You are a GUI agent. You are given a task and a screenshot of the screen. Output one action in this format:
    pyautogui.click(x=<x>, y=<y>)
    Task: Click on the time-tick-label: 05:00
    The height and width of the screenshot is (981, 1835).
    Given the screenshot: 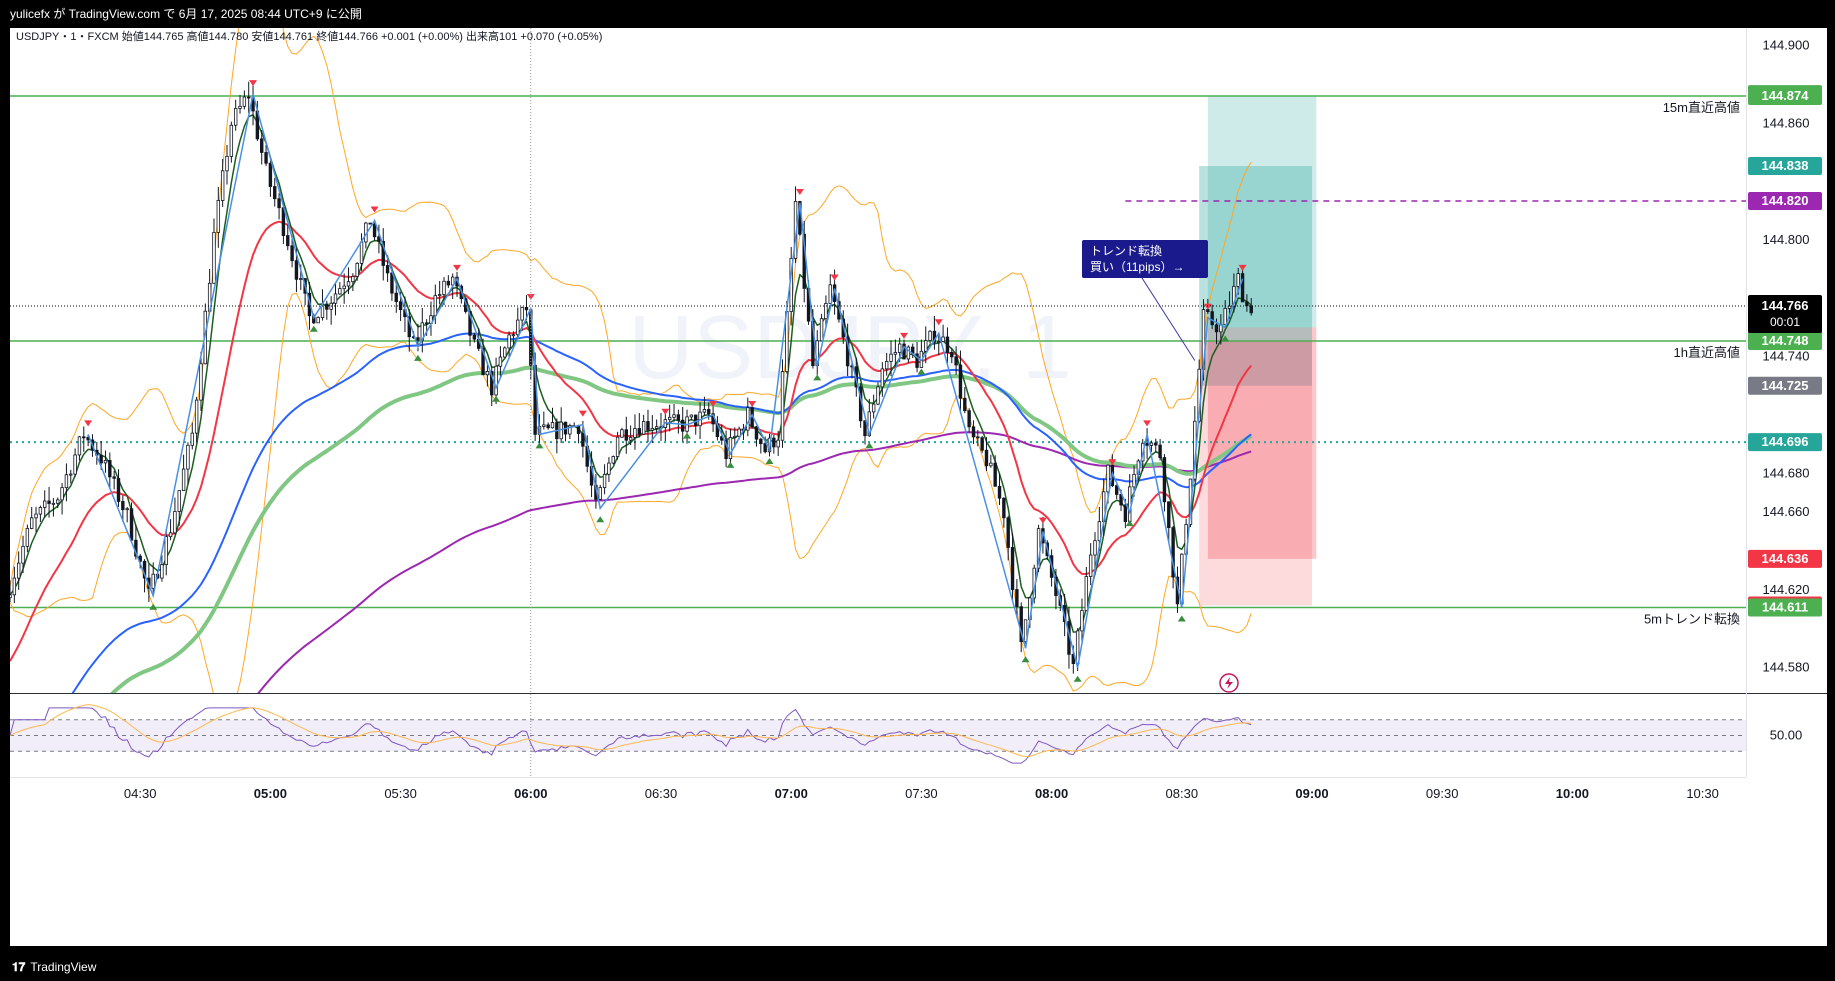 What is the action you would take?
    pyautogui.click(x=270, y=793)
    